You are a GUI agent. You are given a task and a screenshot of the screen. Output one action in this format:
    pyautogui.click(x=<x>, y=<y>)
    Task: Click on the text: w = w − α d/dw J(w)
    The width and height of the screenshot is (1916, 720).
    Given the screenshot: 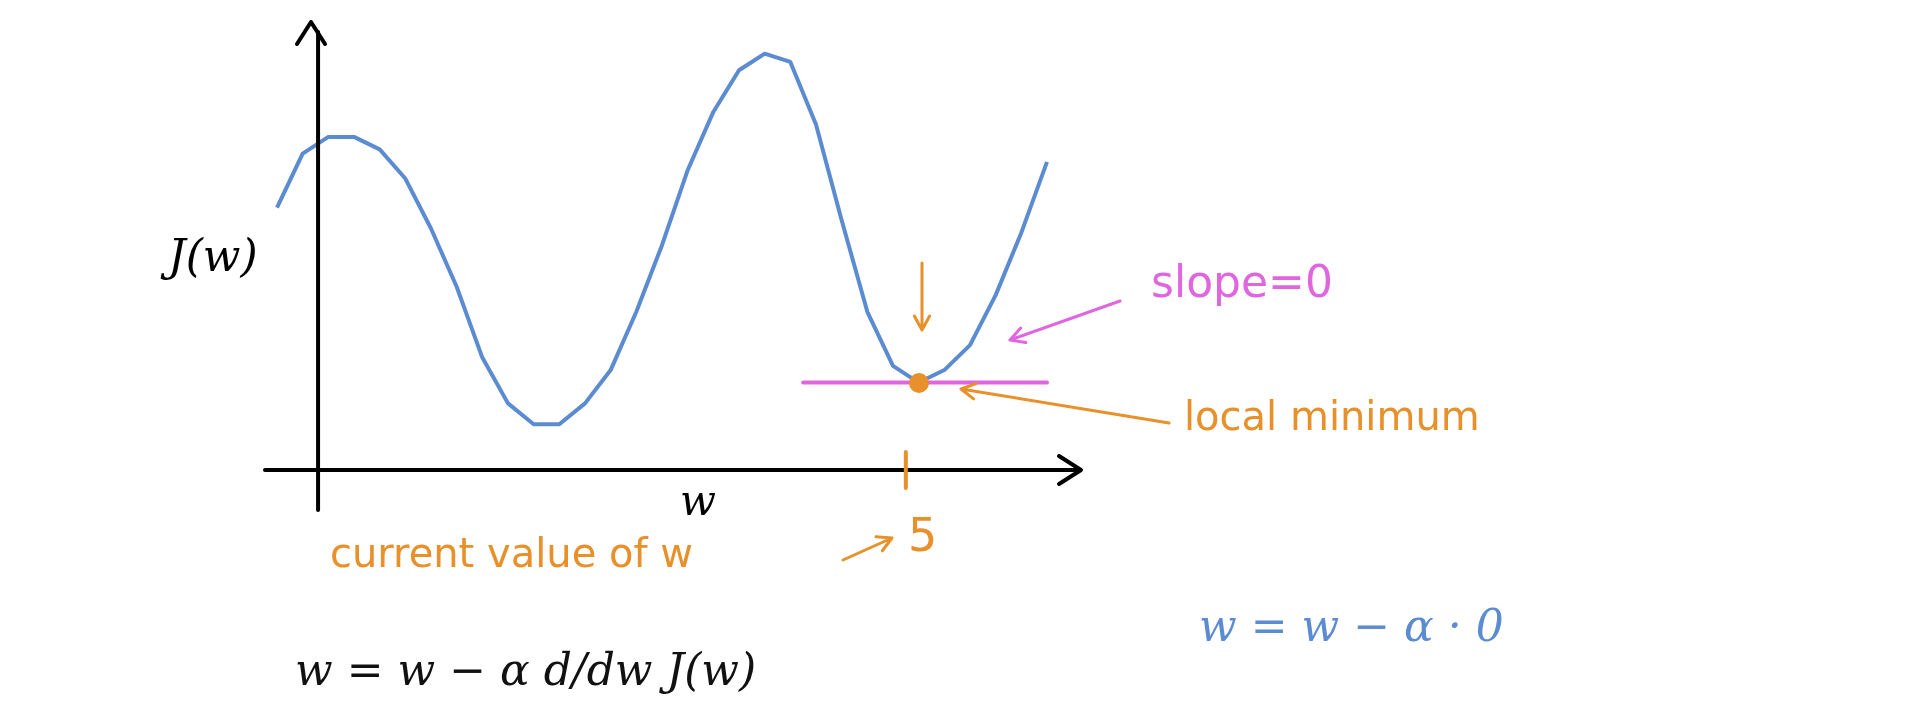 What is the action you would take?
    pyautogui.click(x=526, y=669)
    